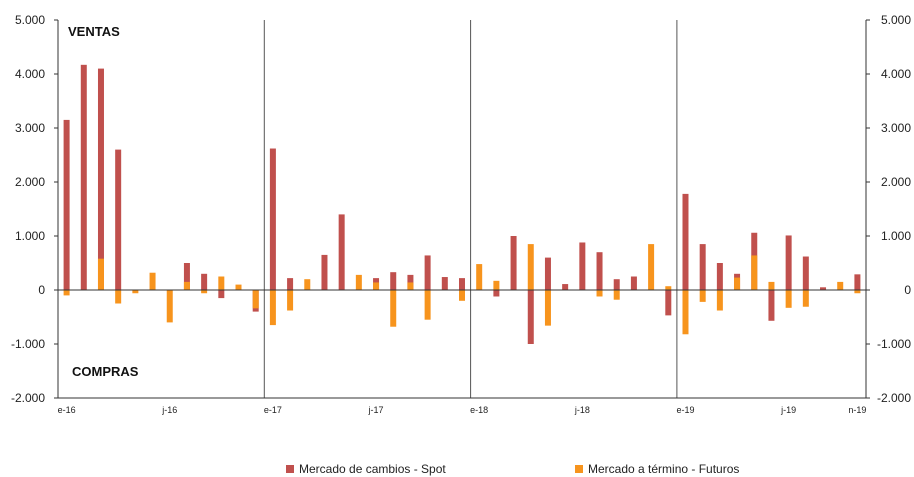 The image size is (914, 477). What do you see at coordinates (896, 20) in the screenshot?
I see `y-tick-label-right-0: 5.000` at bounding box center [896, 20].